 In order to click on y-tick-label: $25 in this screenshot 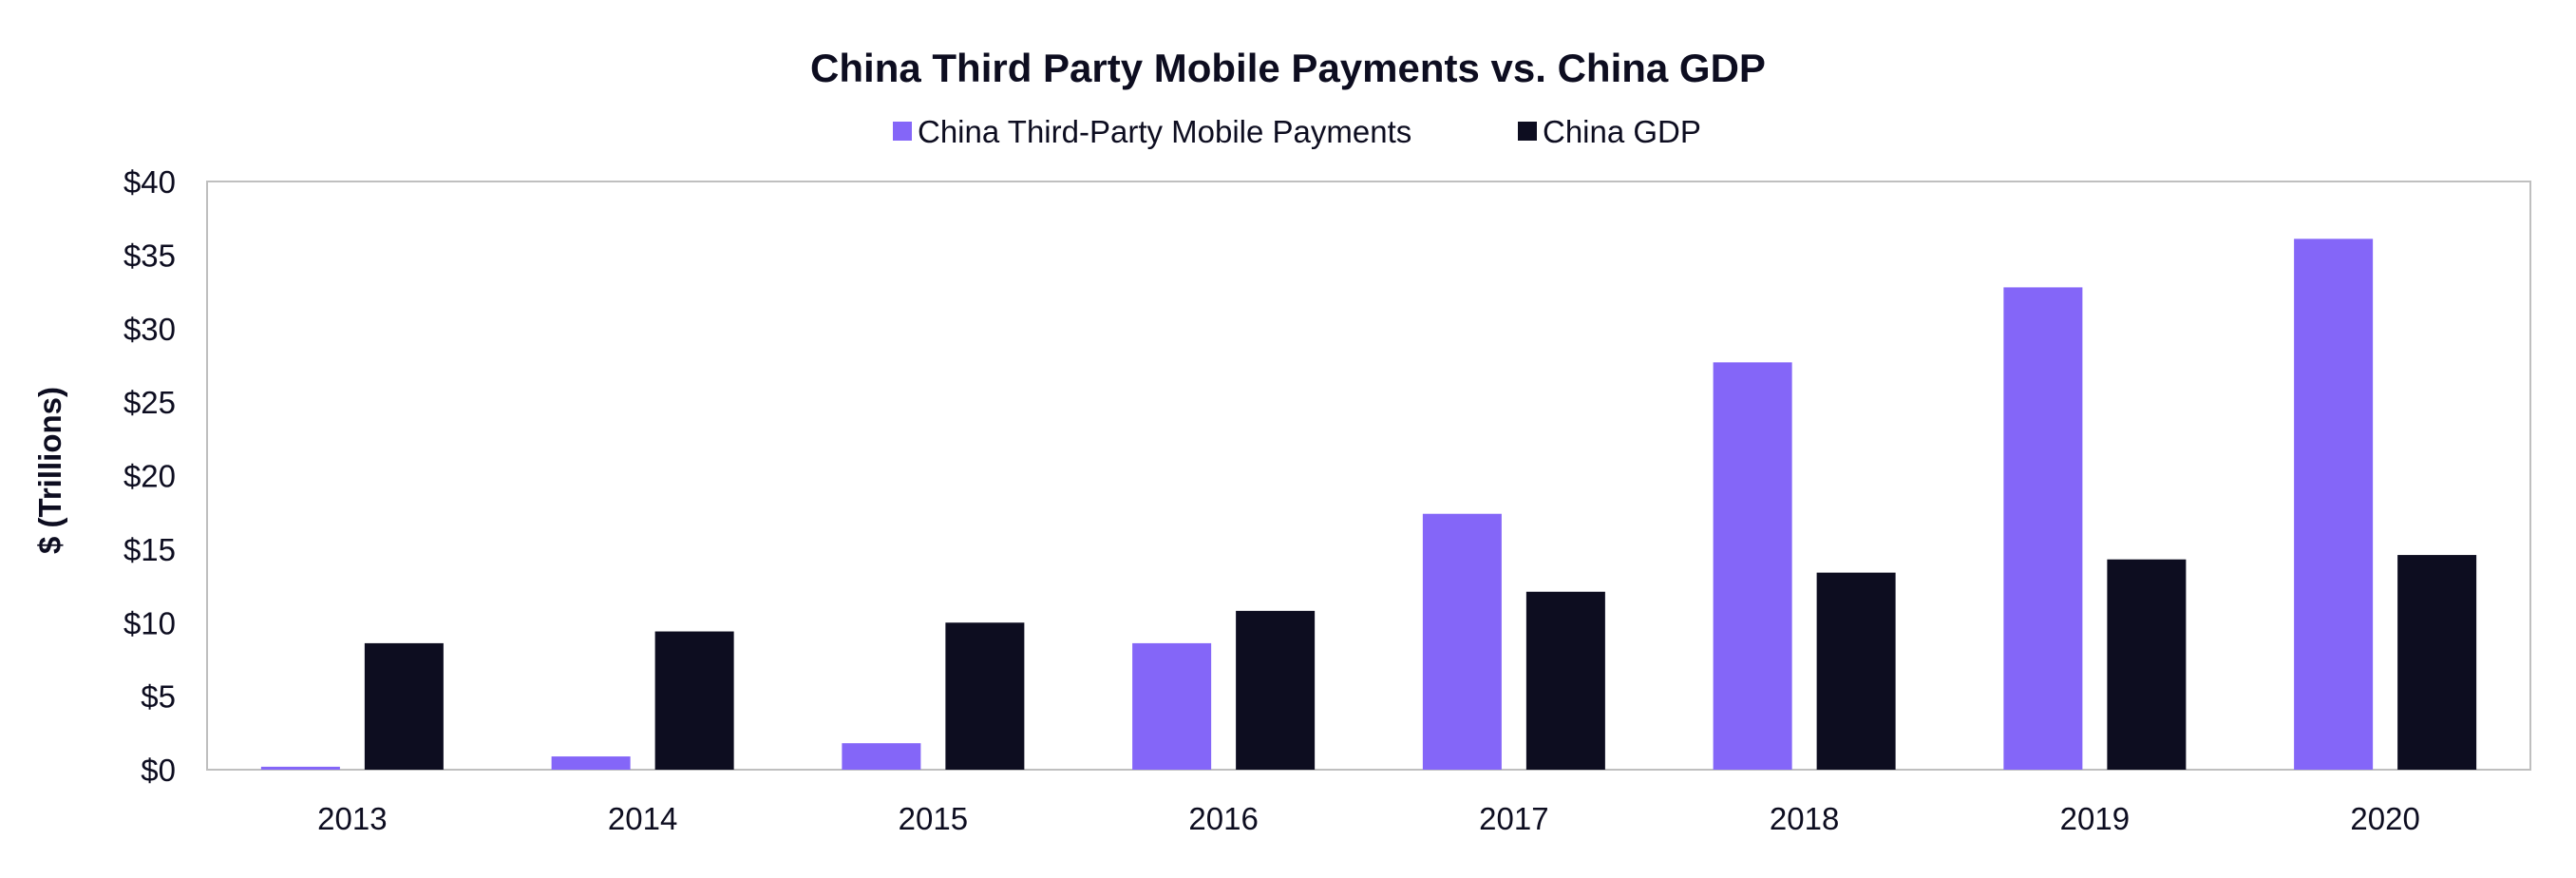, I will do `click(149, 402)`.